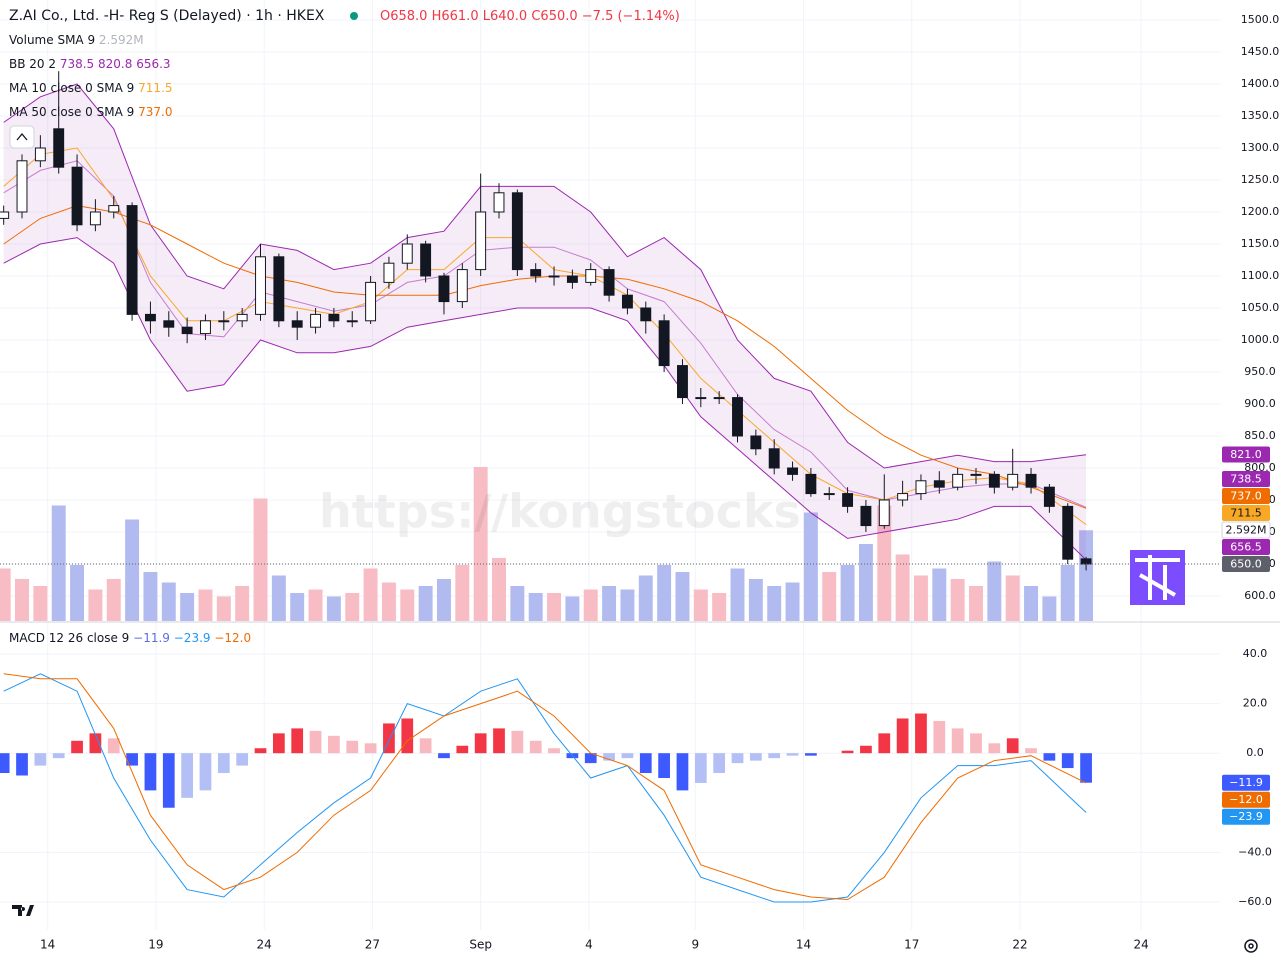 Image resolution: width=1280 pixels, height=960 pixels. What do you see at coordinates (155, 88) in the screenshot?
I see `legend-value: 711.5` at bounding box center [155, 88].